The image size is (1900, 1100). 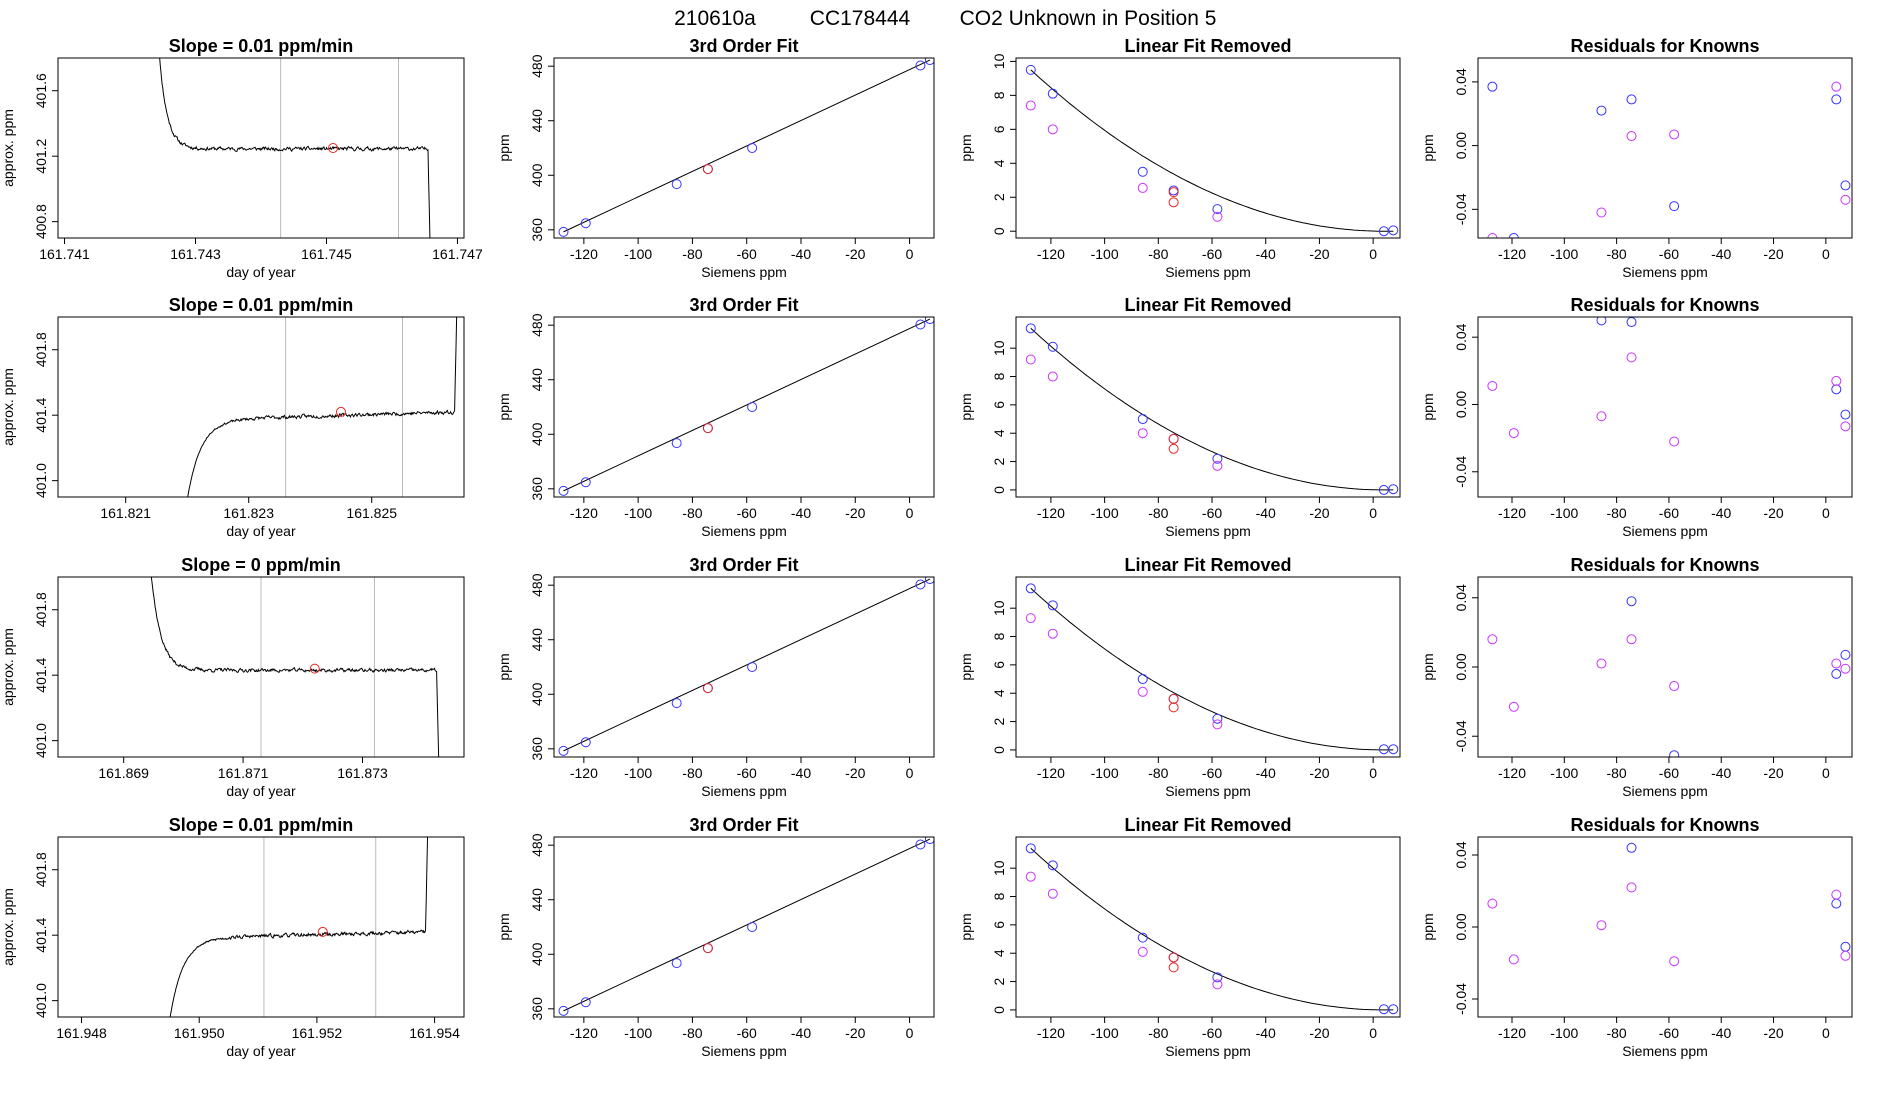 I want to click on fit-line, so click(x=747, y=146).